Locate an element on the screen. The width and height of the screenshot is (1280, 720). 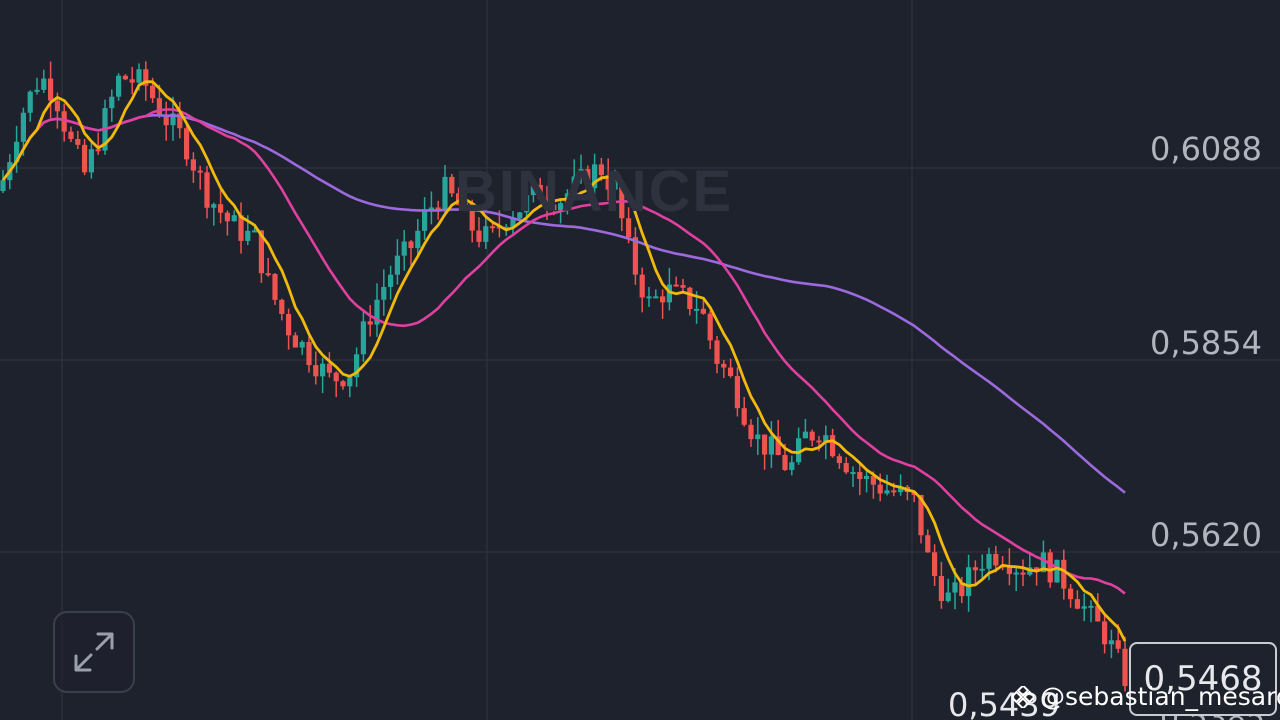
expand-icon is located at coordinates (94, 652).